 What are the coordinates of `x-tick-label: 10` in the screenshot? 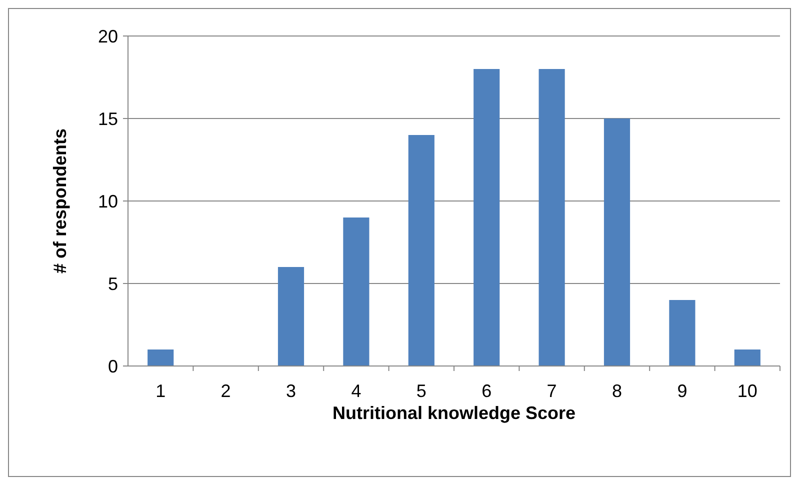 It's located at (747, 391).